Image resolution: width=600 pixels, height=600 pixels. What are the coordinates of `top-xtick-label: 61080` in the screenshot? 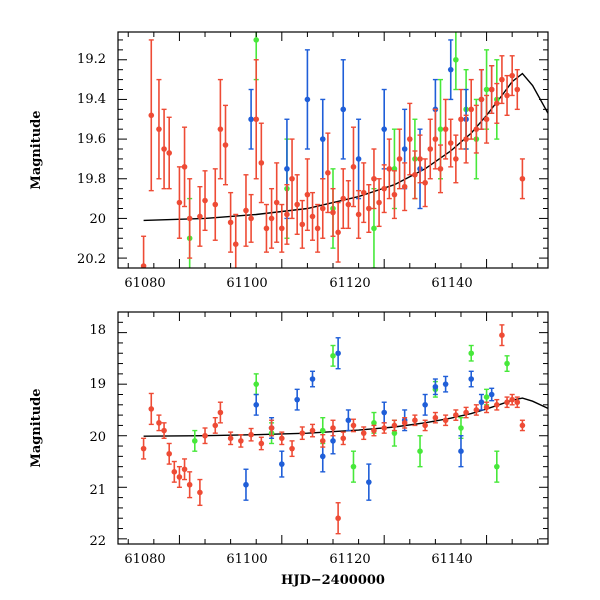 It's located at (144, 283).